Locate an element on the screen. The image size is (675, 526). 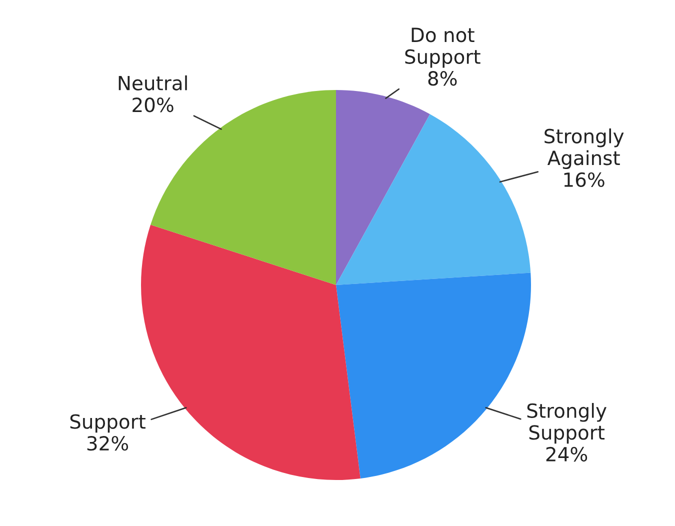
data-label: 20% is located at coordinates (153, 105).